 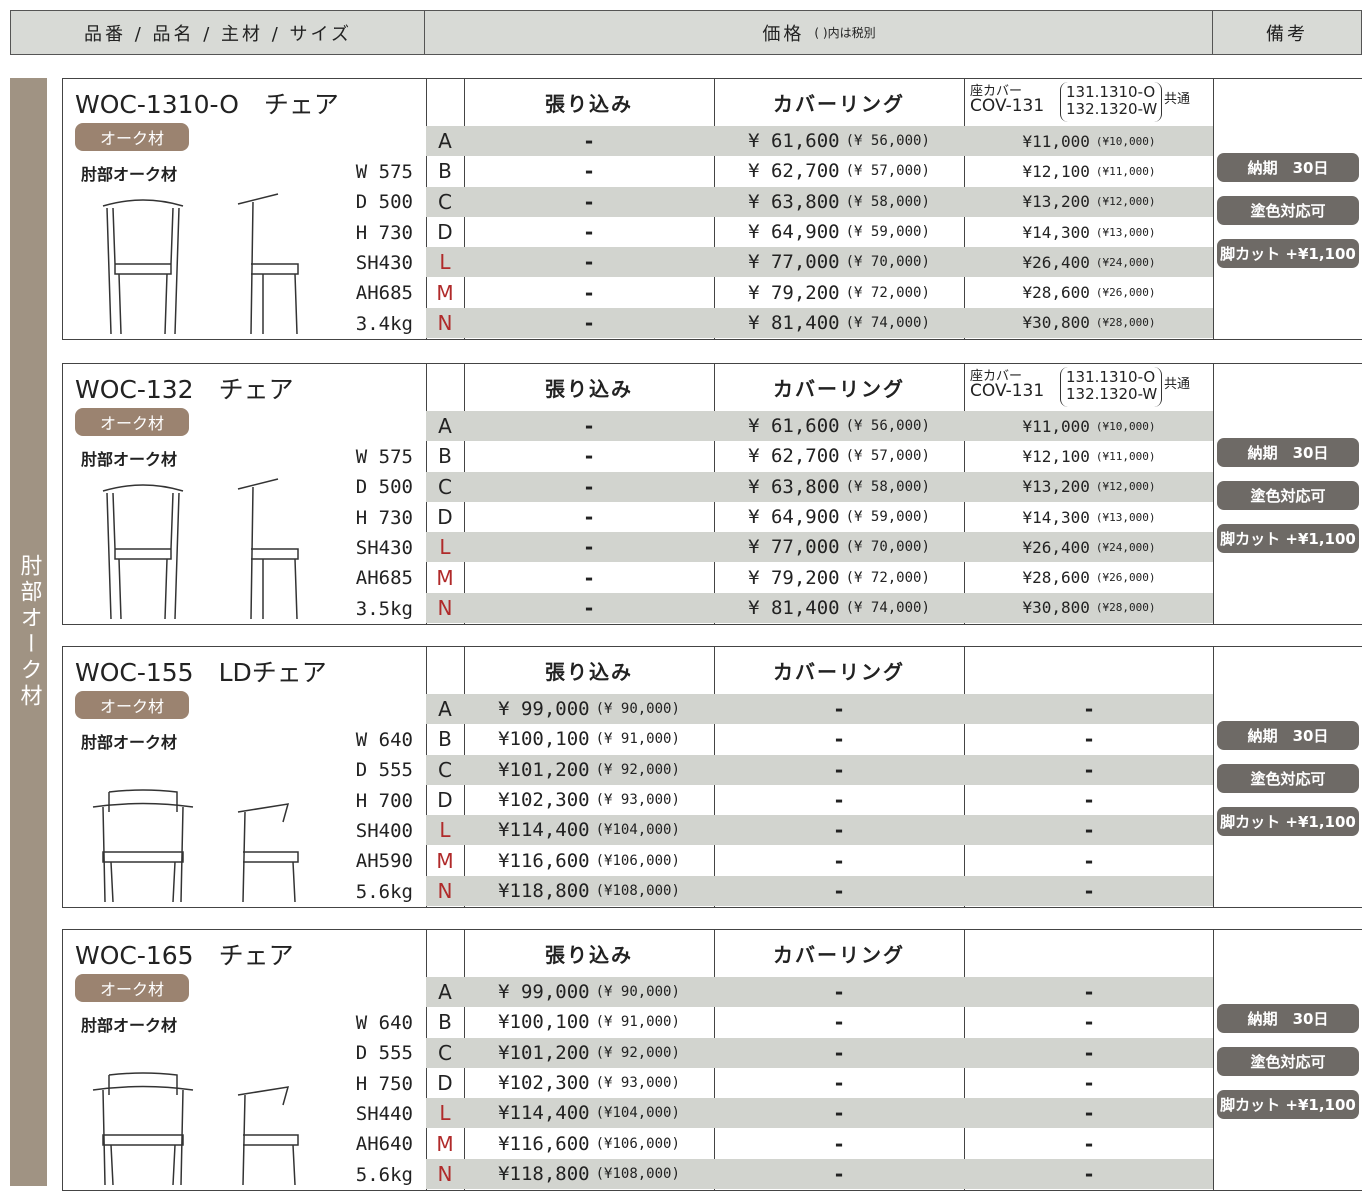 I want to click on price-cell: ¥ 77,000 (¥ 70,000), so click(x=839, y=262).